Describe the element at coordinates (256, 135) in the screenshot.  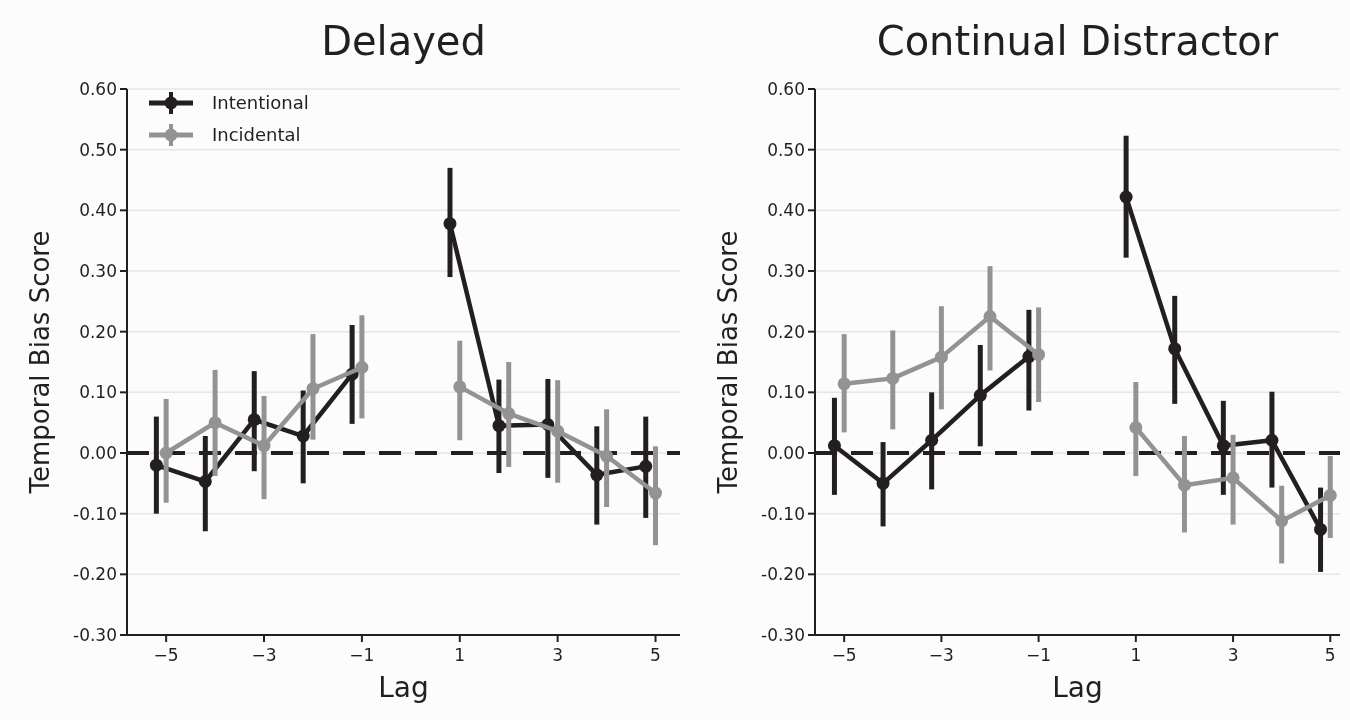
I see `legend-label: Incidental` at that location.